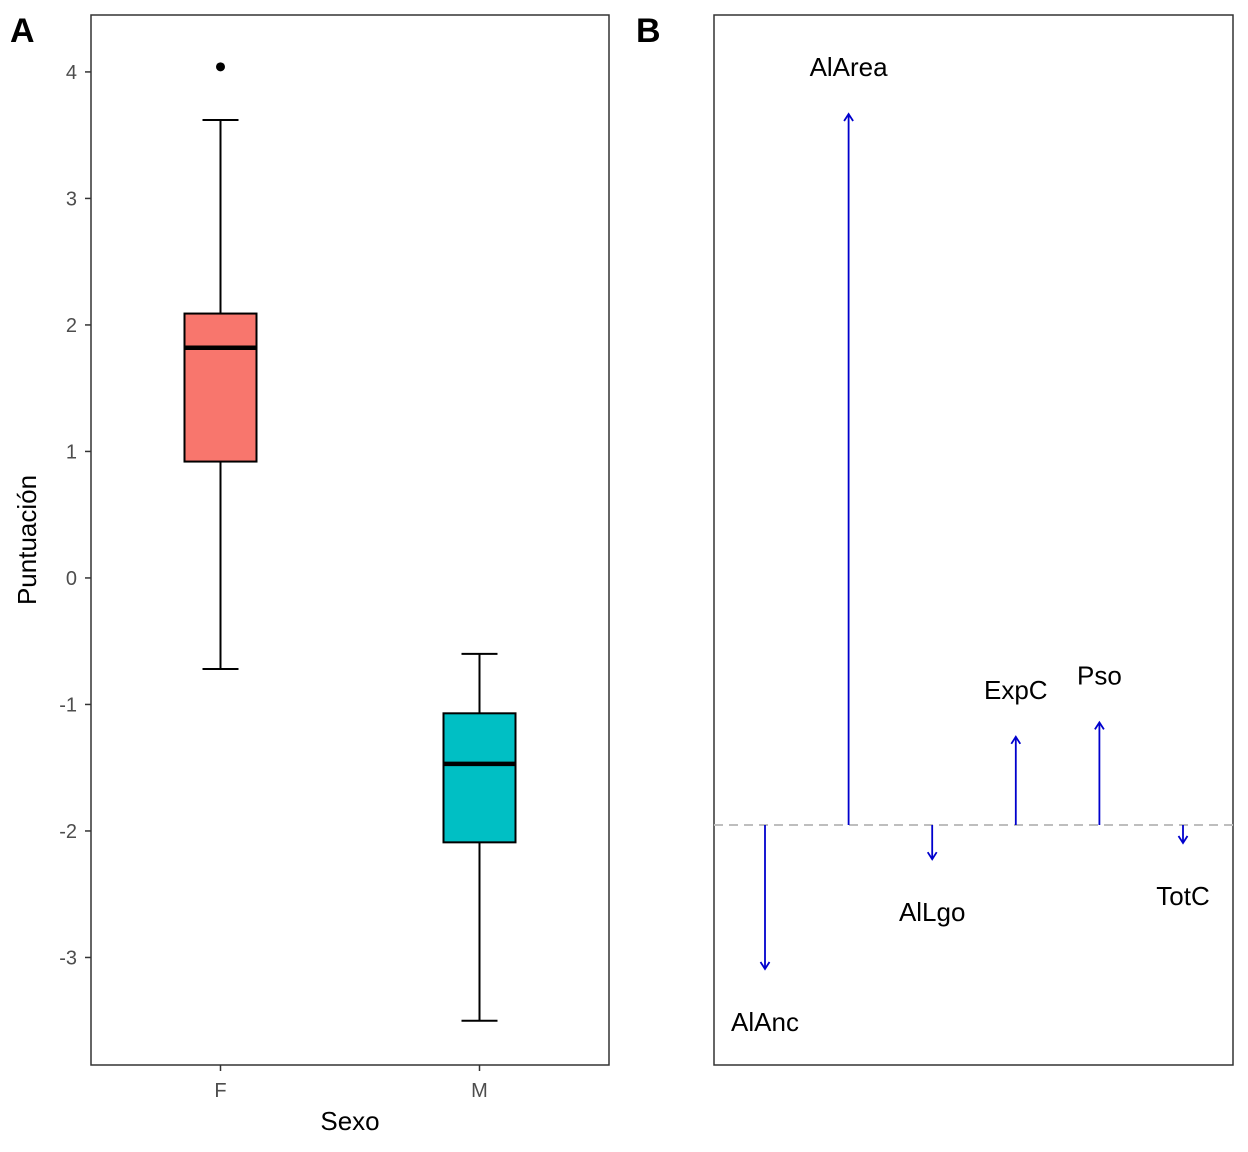 The image size is (1248, 1152). Describe the element at coordinates (68, 958) in the screenshot. I see `y-tick-label: -3` at that location.